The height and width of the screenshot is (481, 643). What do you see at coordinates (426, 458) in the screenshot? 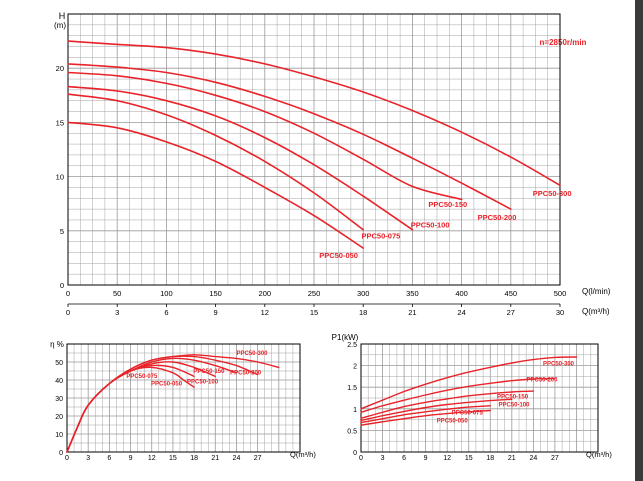
I see `power-x-tick-label: 9` at bounding box center [426, 458].